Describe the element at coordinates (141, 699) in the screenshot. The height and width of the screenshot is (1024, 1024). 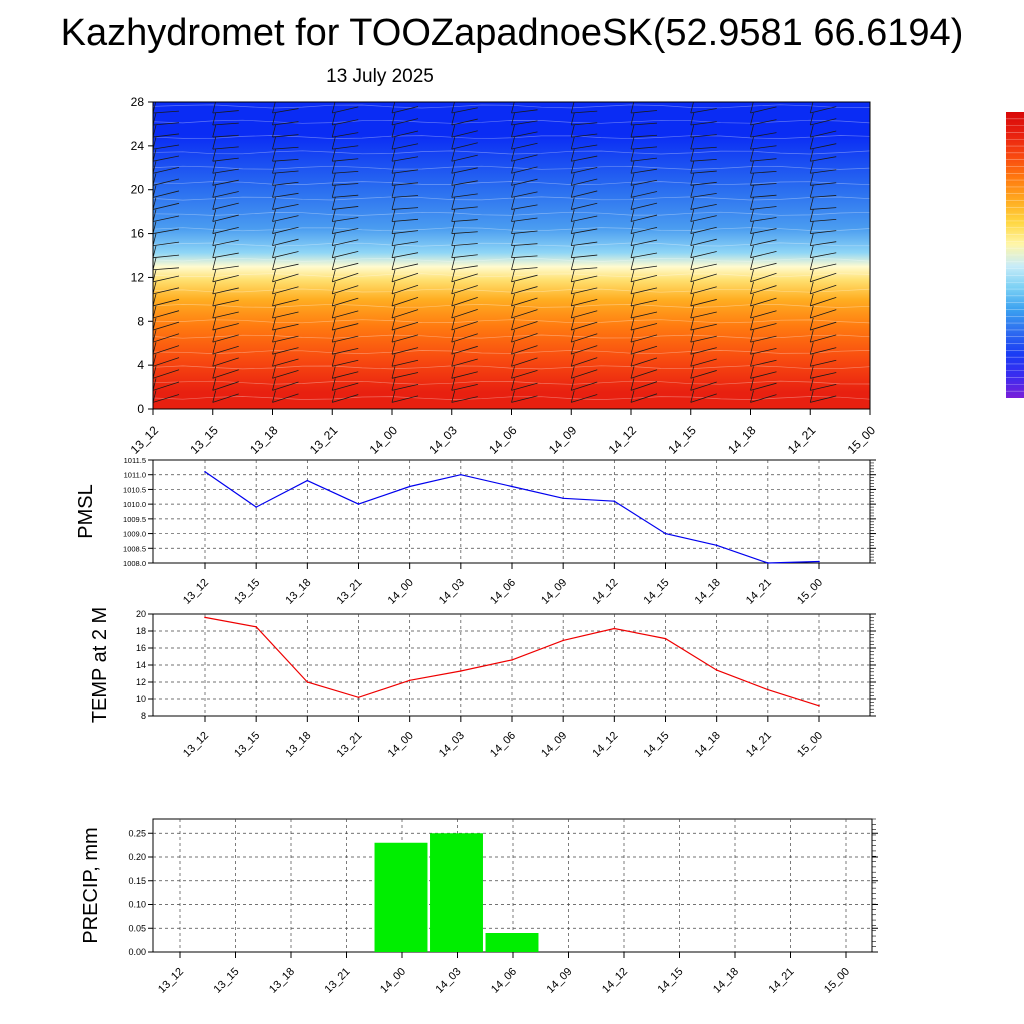
I see `y-tick-label: 10` at that location.